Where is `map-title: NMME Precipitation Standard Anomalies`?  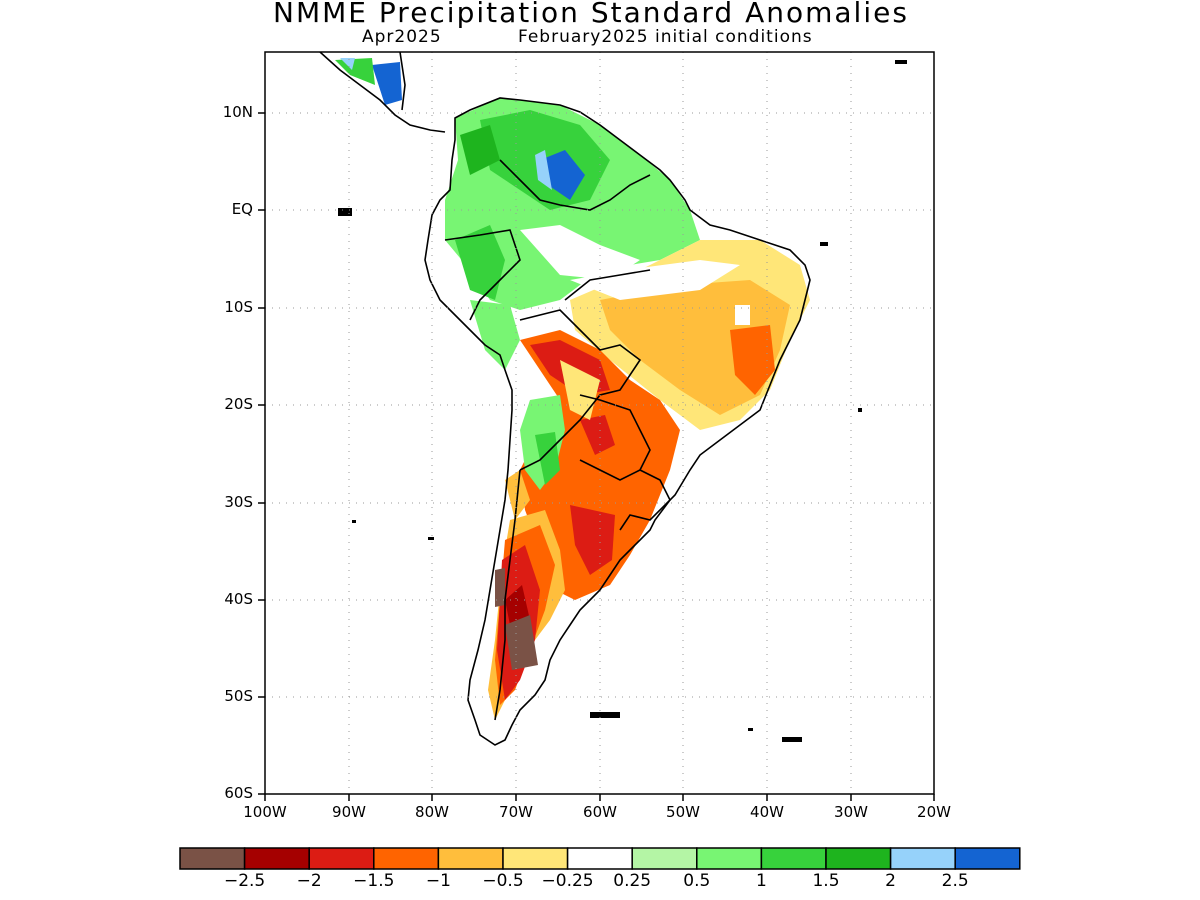
map-title: NMME Precipitation Standard Anomalies is located at coordinates (591, 14).